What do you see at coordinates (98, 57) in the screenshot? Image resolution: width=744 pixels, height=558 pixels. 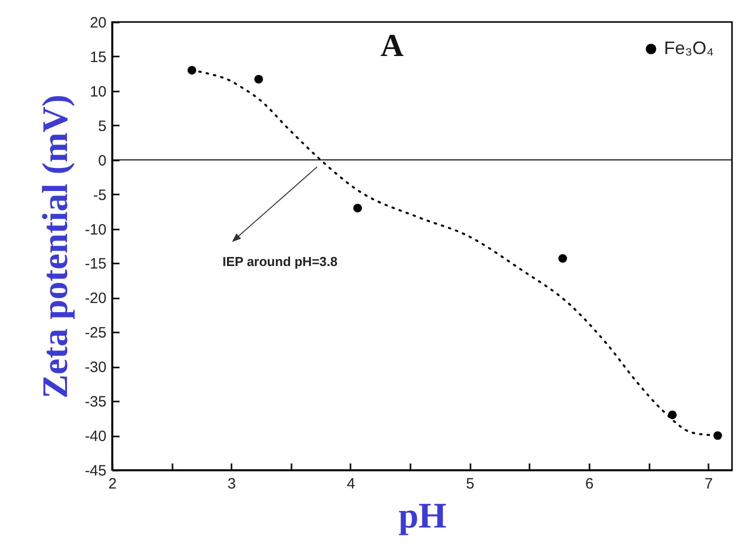 I see `y-tick-label: 15` at bounding box center [98, 57].